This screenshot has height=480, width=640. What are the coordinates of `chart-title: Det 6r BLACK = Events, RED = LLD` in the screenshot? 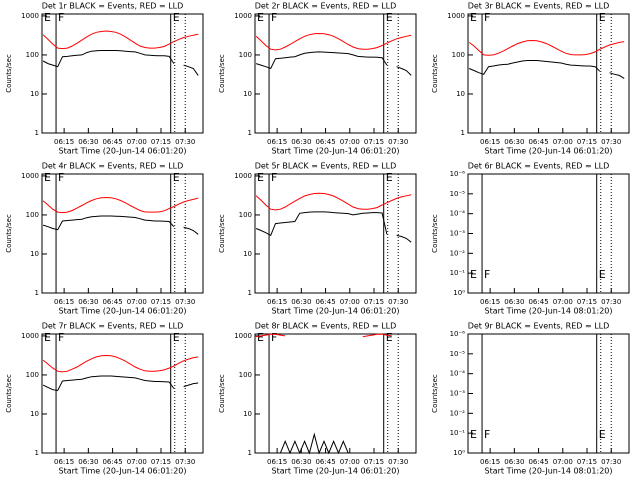 It's located at (539, 166).